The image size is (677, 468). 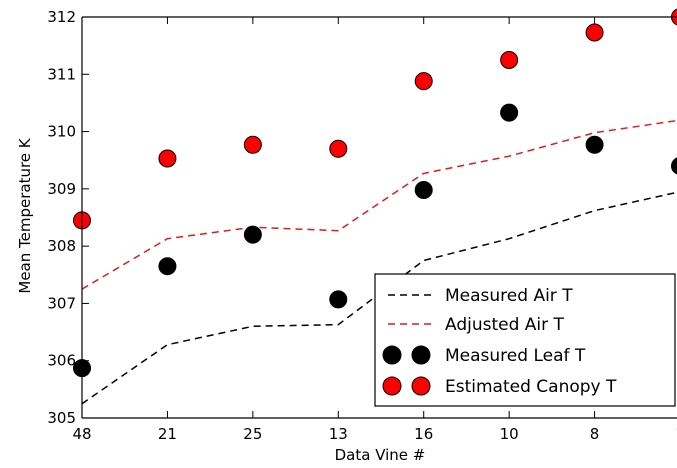 What do you see at coordinates (531, 387) in the screenshot?
I see `legend-estimated-canopy-t-label: Estimated Canopy T` at bounding box center [531, 387].